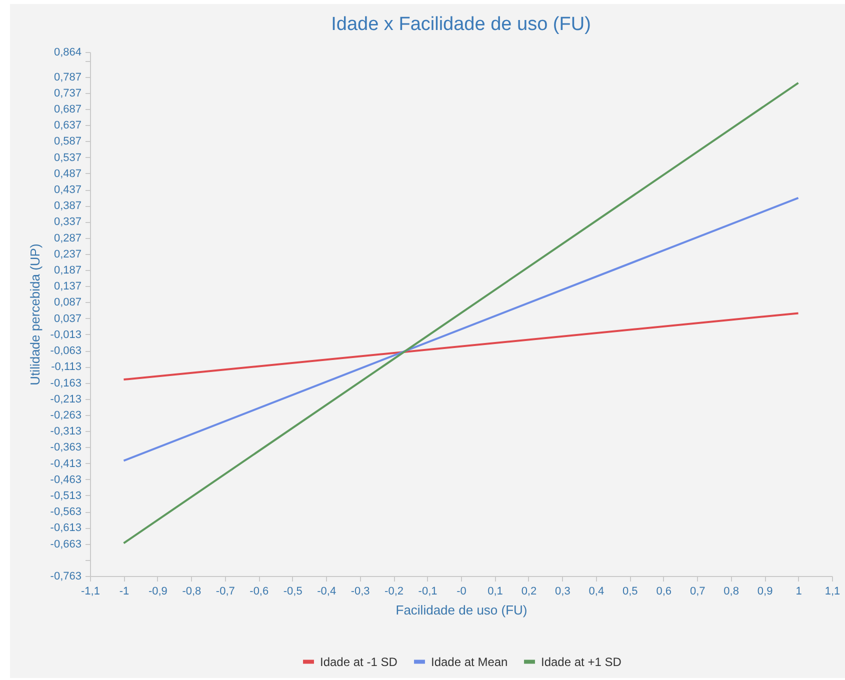 This screenshot has height=680, width=845. I want to click on x-tick-label: -0,7, so click(225, 592).